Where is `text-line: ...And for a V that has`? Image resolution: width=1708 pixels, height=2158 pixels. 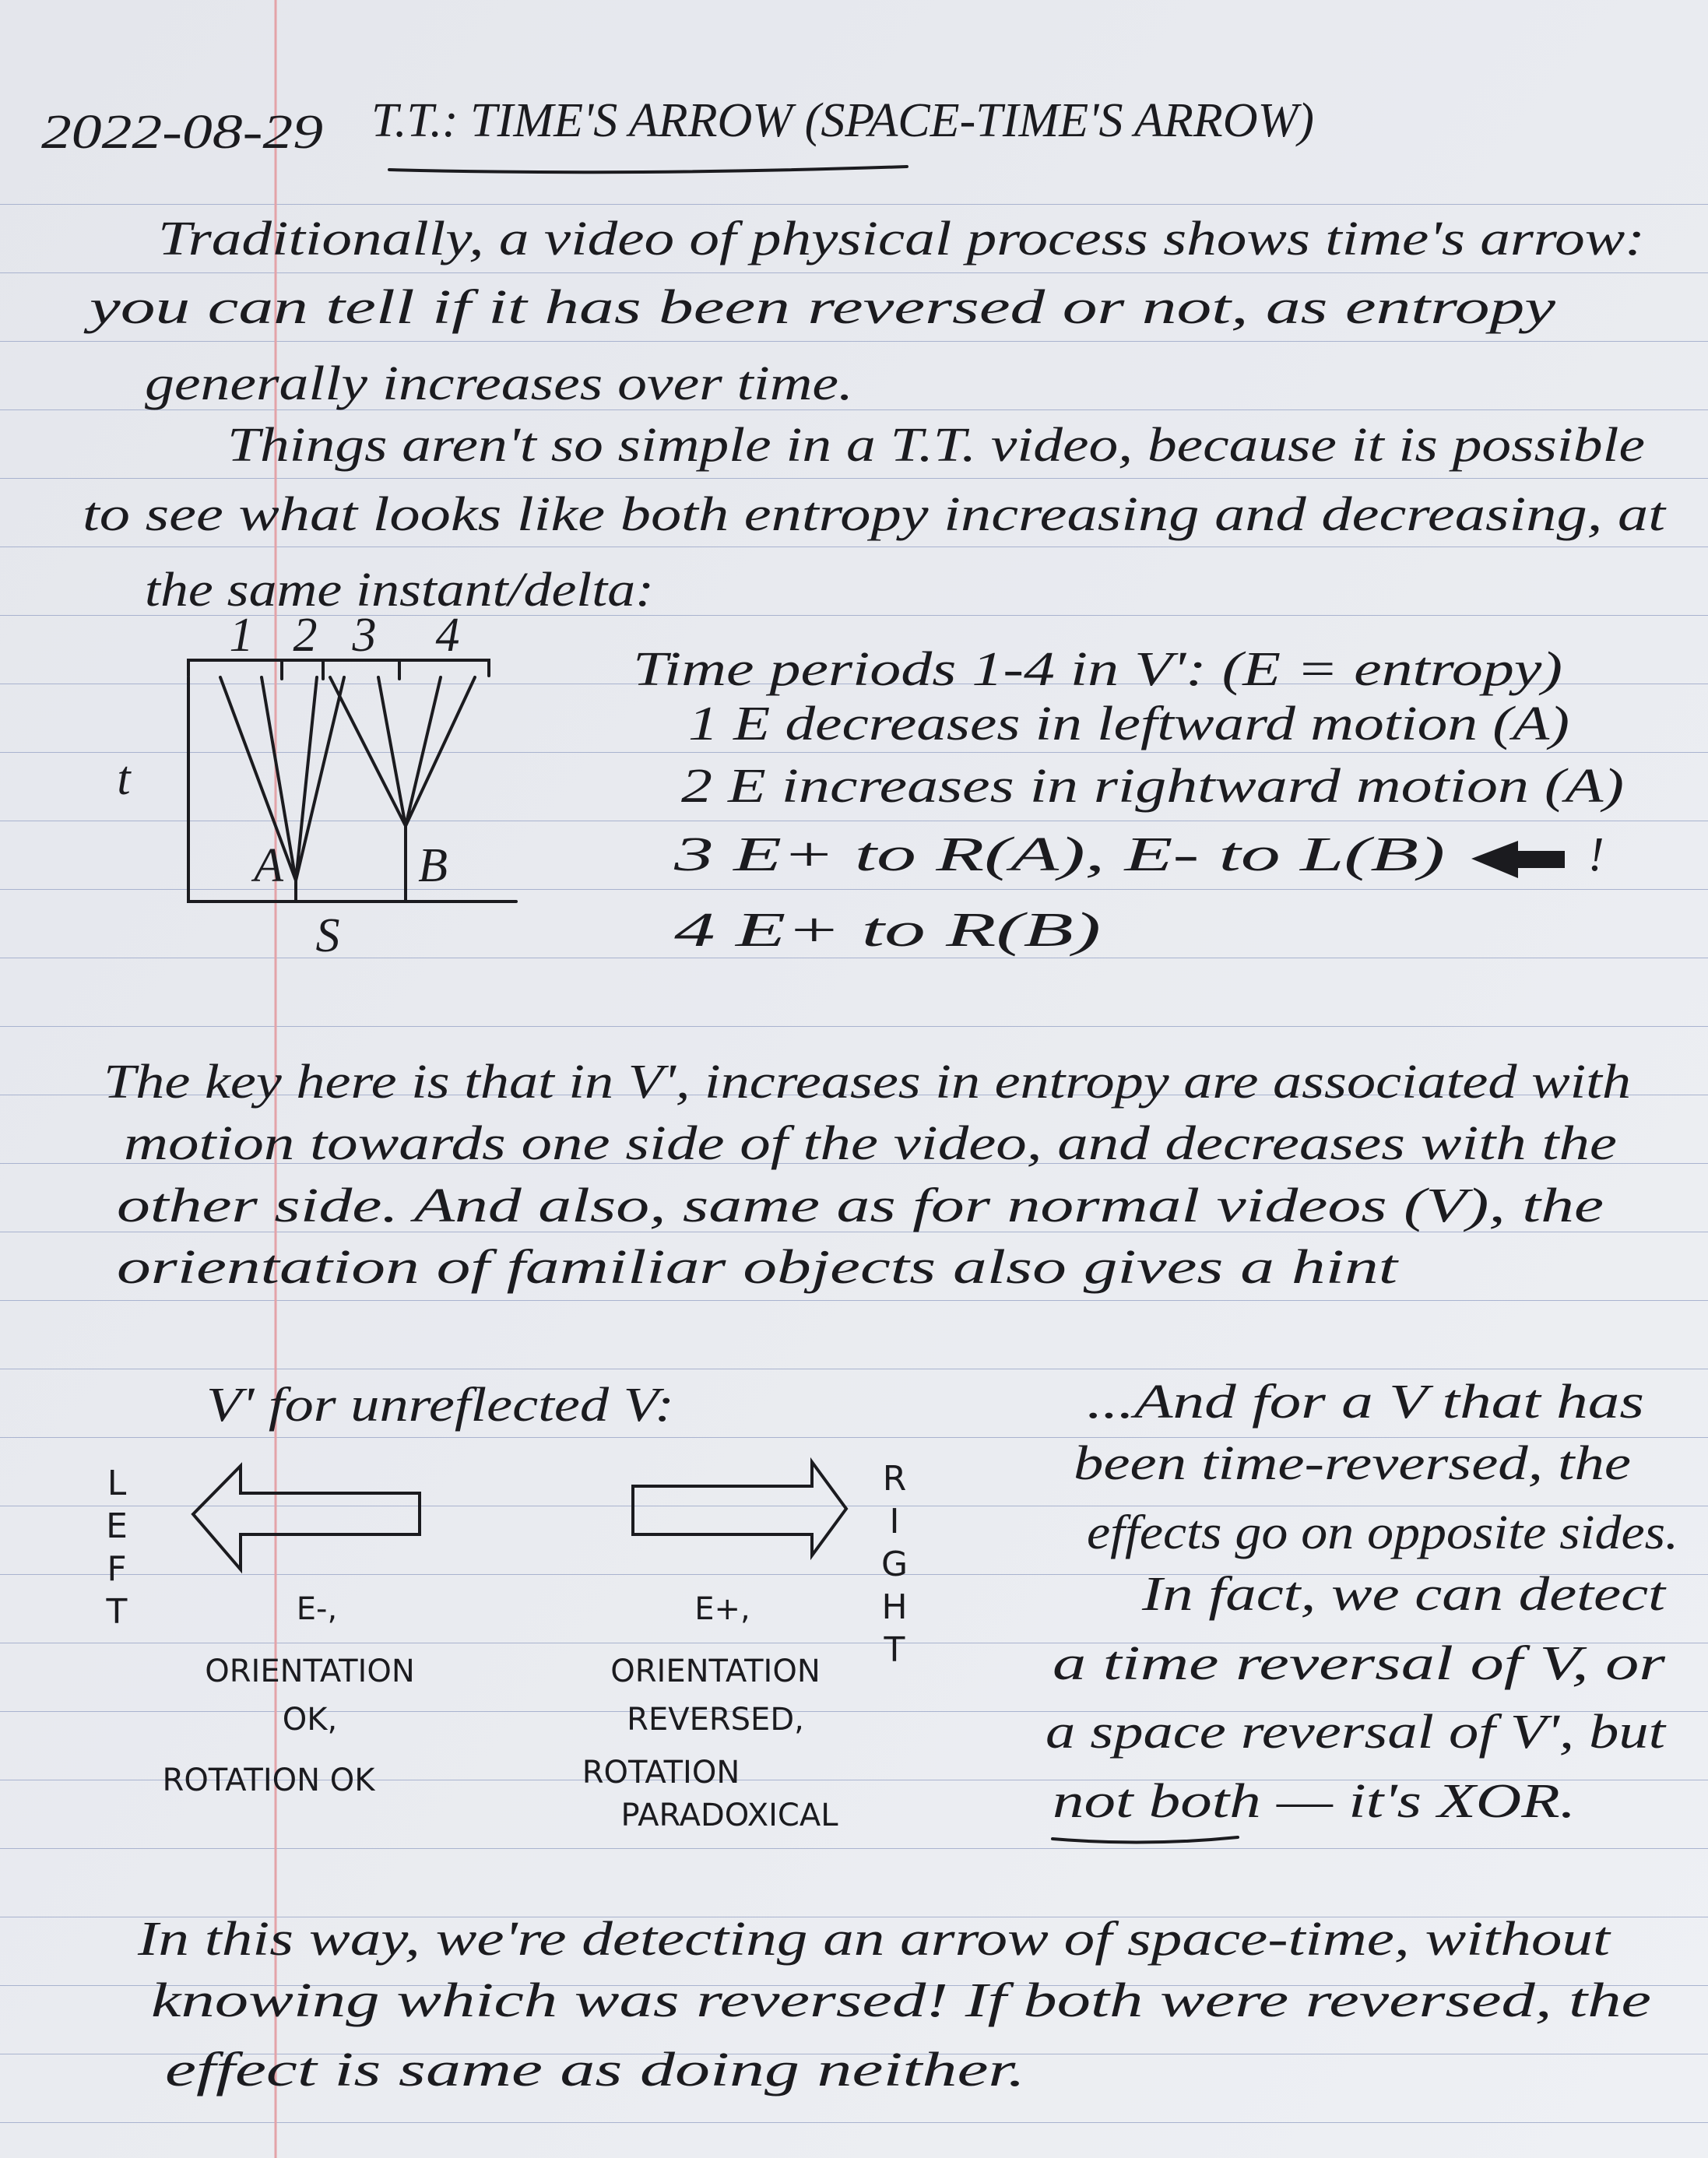
text-line: ...And for a V that has is located at coordinates (1365, 1402).